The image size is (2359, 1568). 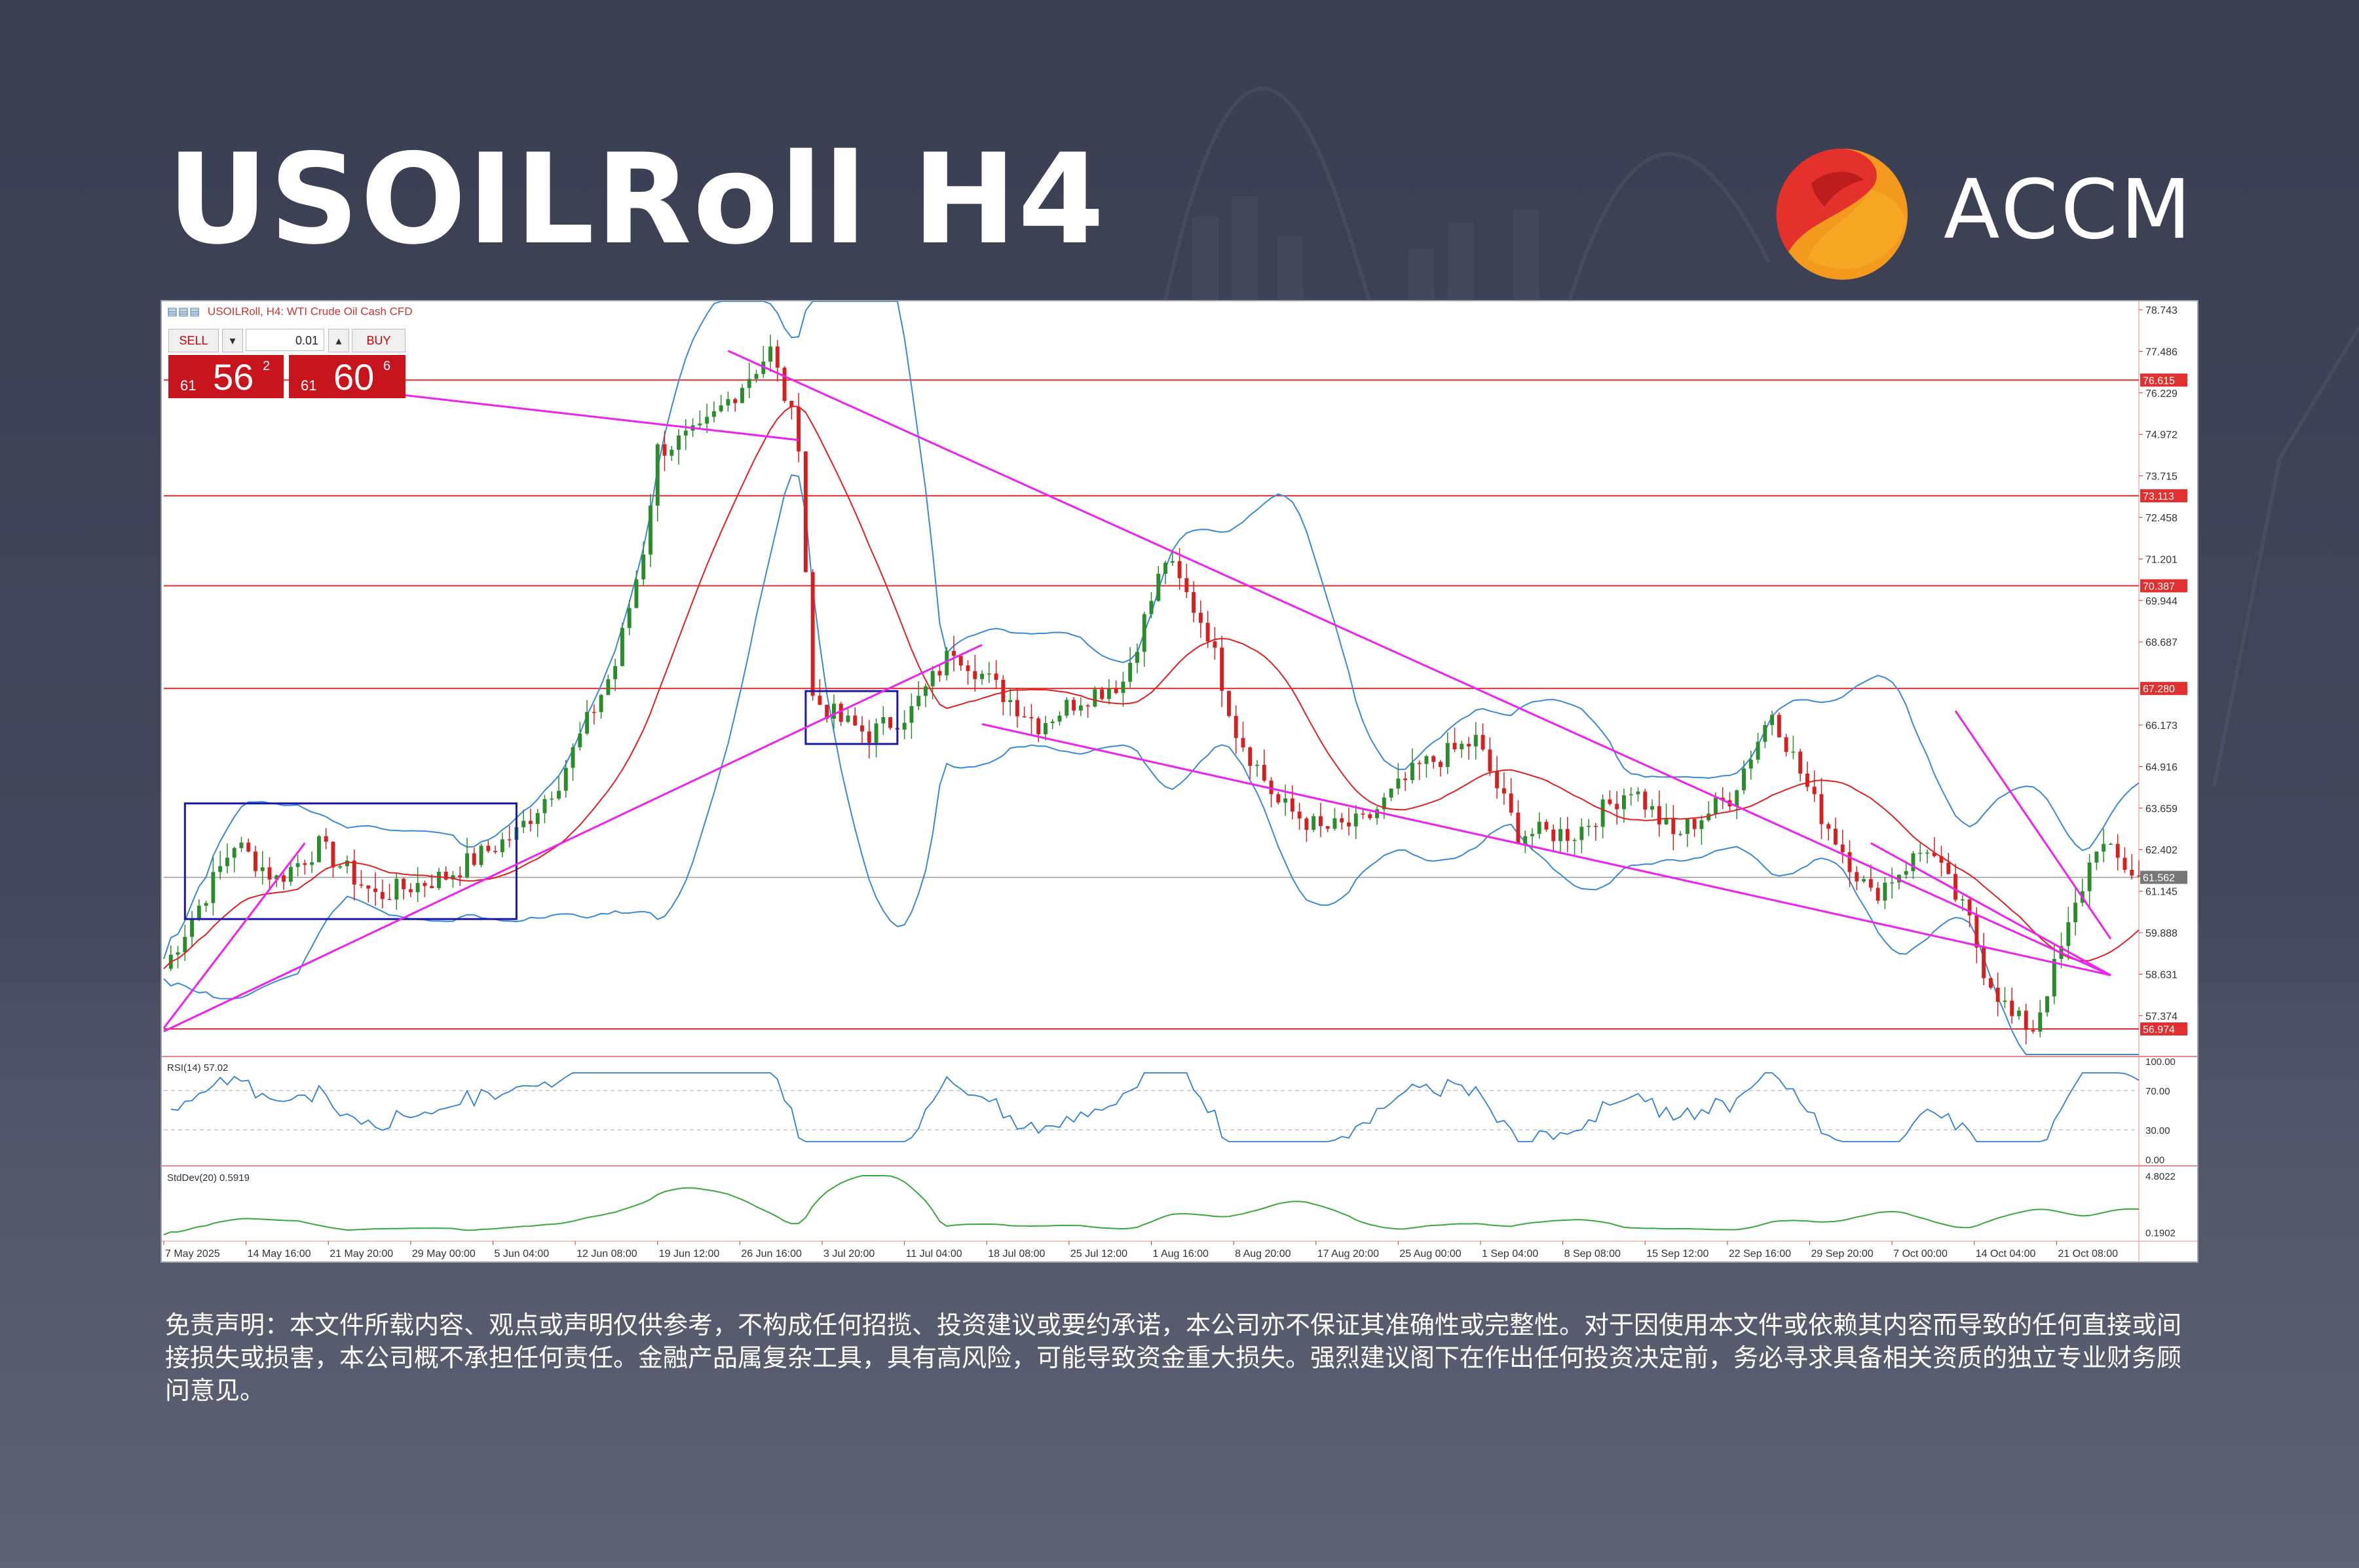 I want to click on stddev-tick-label: 0.1902, so click(x=2160, y=1233).